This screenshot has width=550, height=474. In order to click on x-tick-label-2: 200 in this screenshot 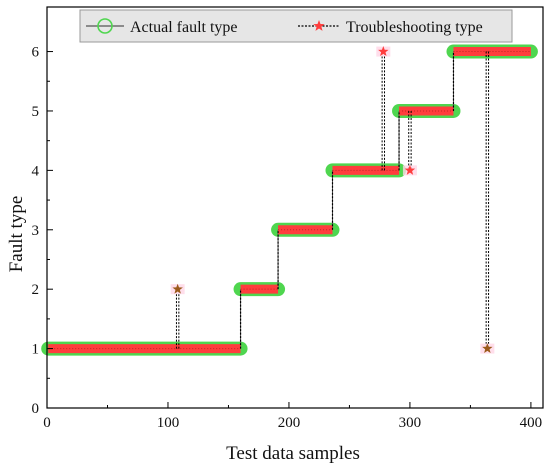, I will do `click(289, 423)`.